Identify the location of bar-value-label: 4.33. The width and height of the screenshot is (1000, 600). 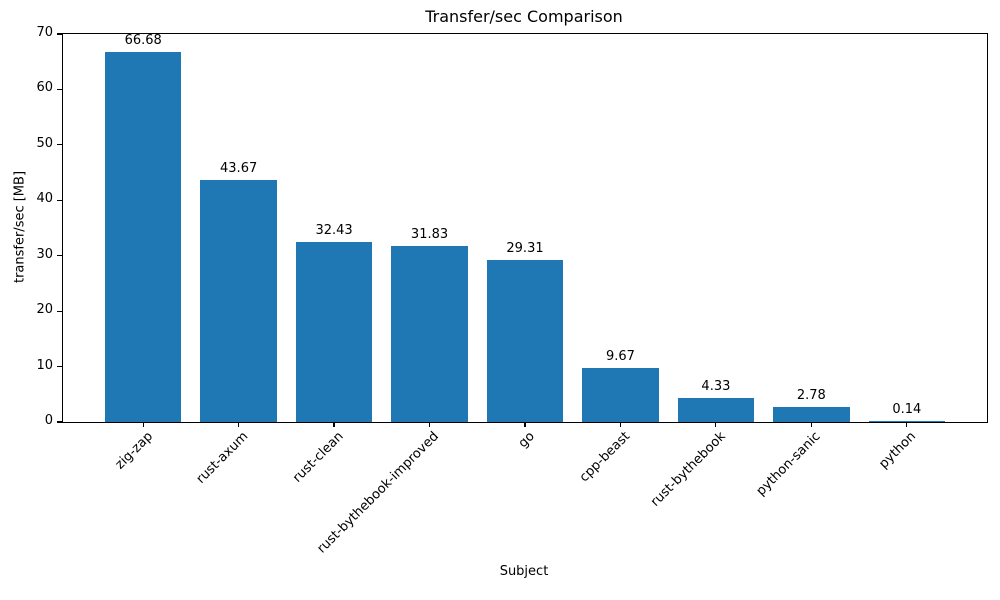
(716, 386).